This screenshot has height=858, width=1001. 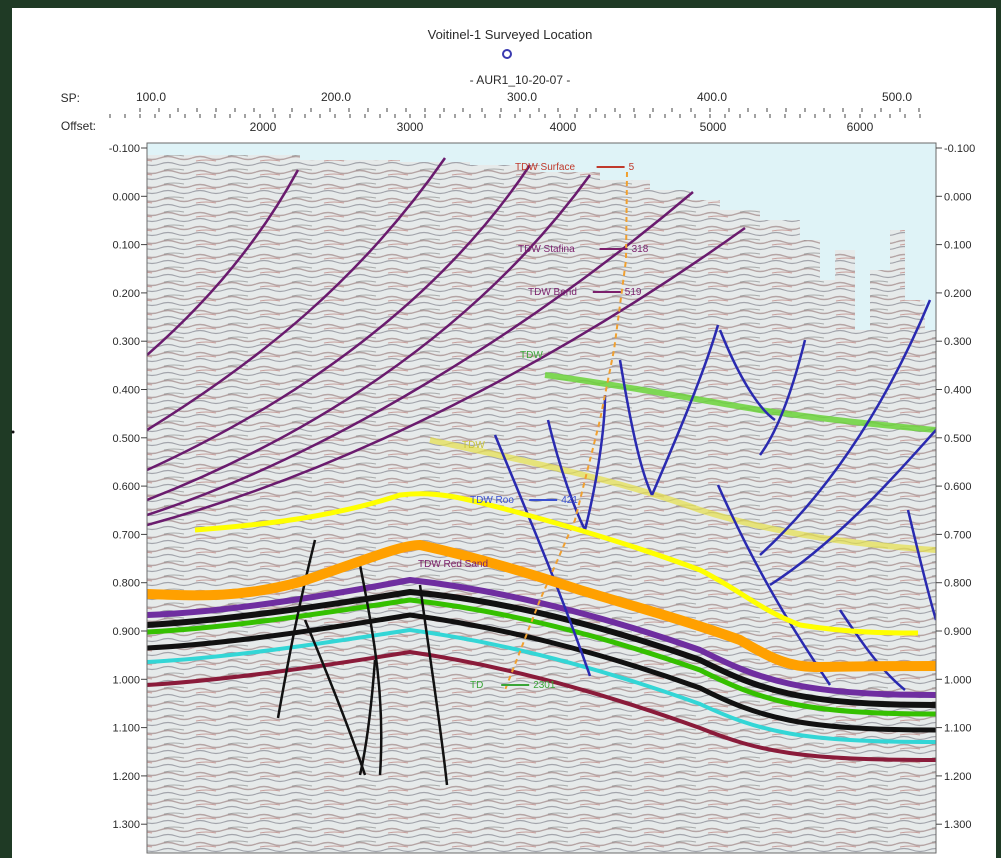 I want to click on tdw-marker-value: 2301, so click(x=544, y=685).